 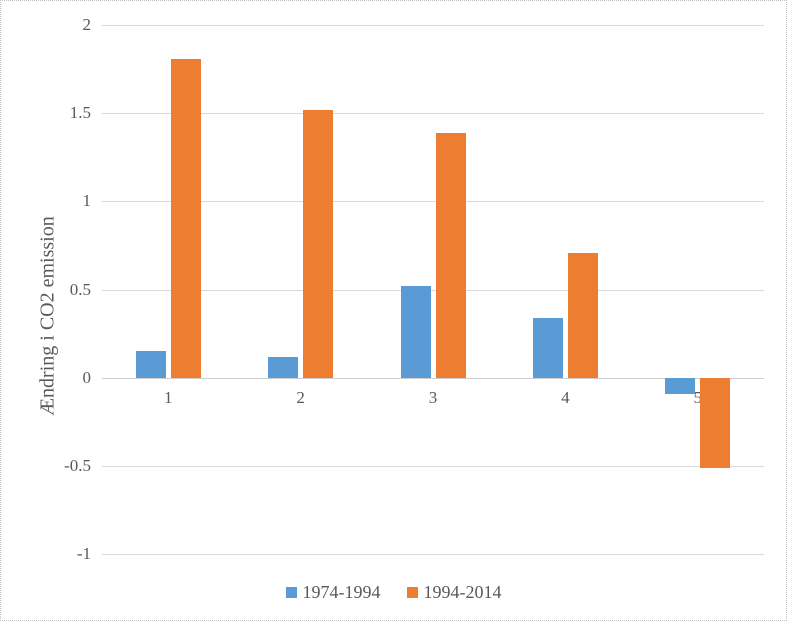 What do you see at coordinates (80, 289) in the screenshot?
I see `y-axis-tick-label-0.5: 0.5` at bounding box center [80, 289].